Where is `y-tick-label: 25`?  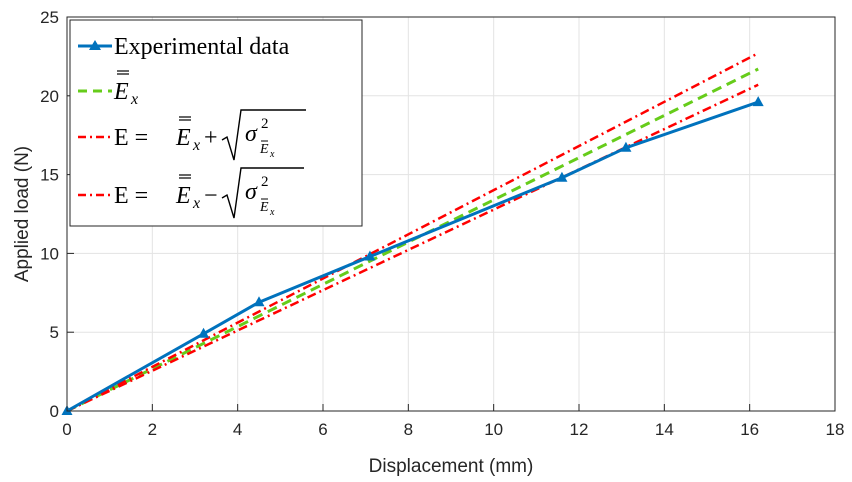 y-tick-label: 25 is located at coordinates (49, 17).